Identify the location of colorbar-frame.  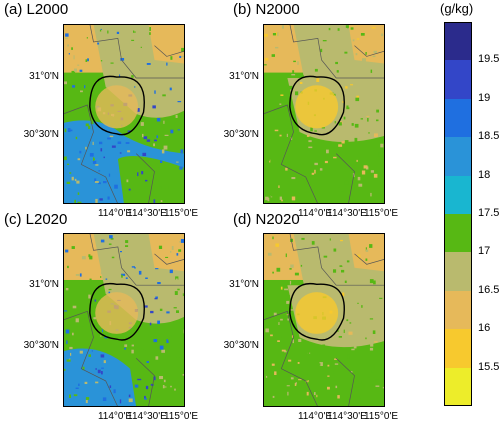
(458, 214).